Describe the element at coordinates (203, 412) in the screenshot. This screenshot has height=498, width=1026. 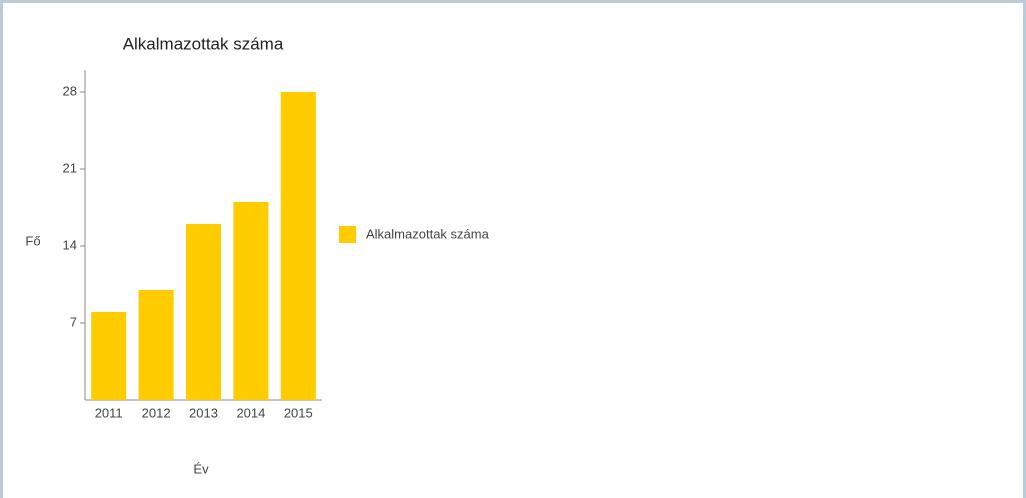
I see `x-tick-label: 2013` at that location.